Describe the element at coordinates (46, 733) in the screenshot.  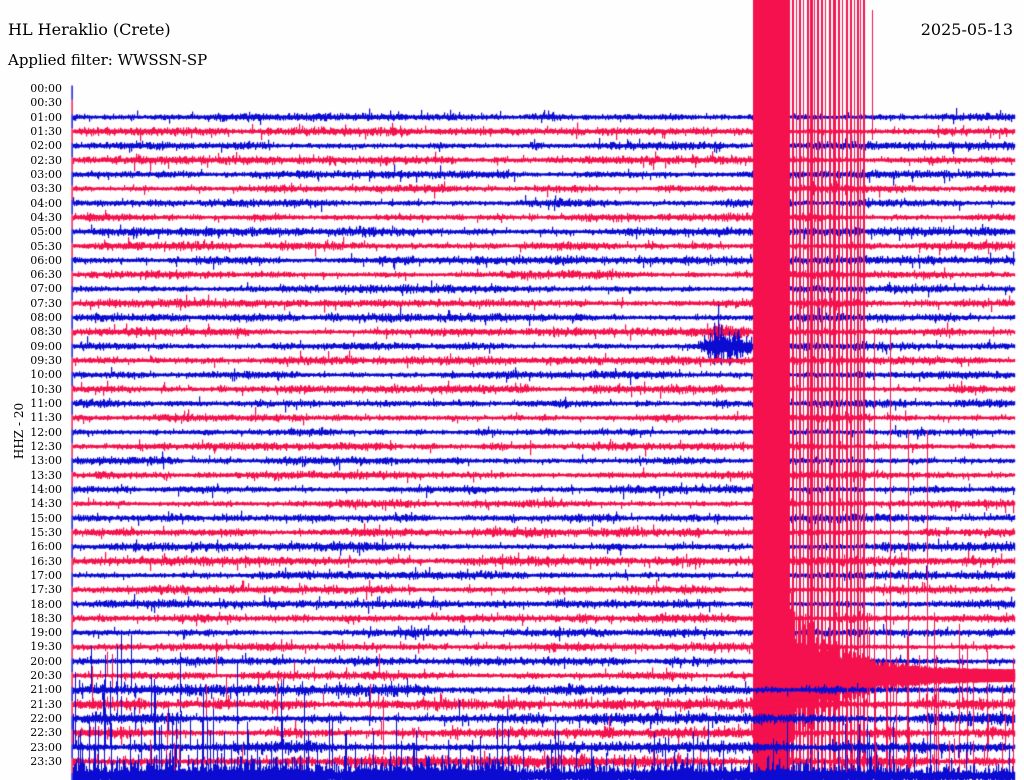
I see `time-label: 22:30` at that location.